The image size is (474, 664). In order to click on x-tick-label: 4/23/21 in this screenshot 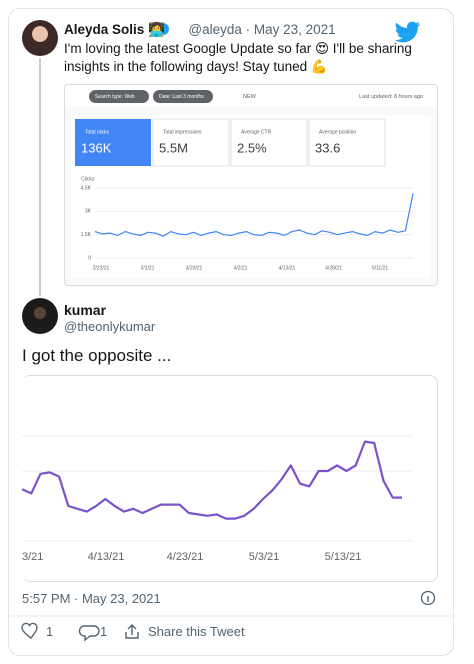, I will do `click(185, 557)`.